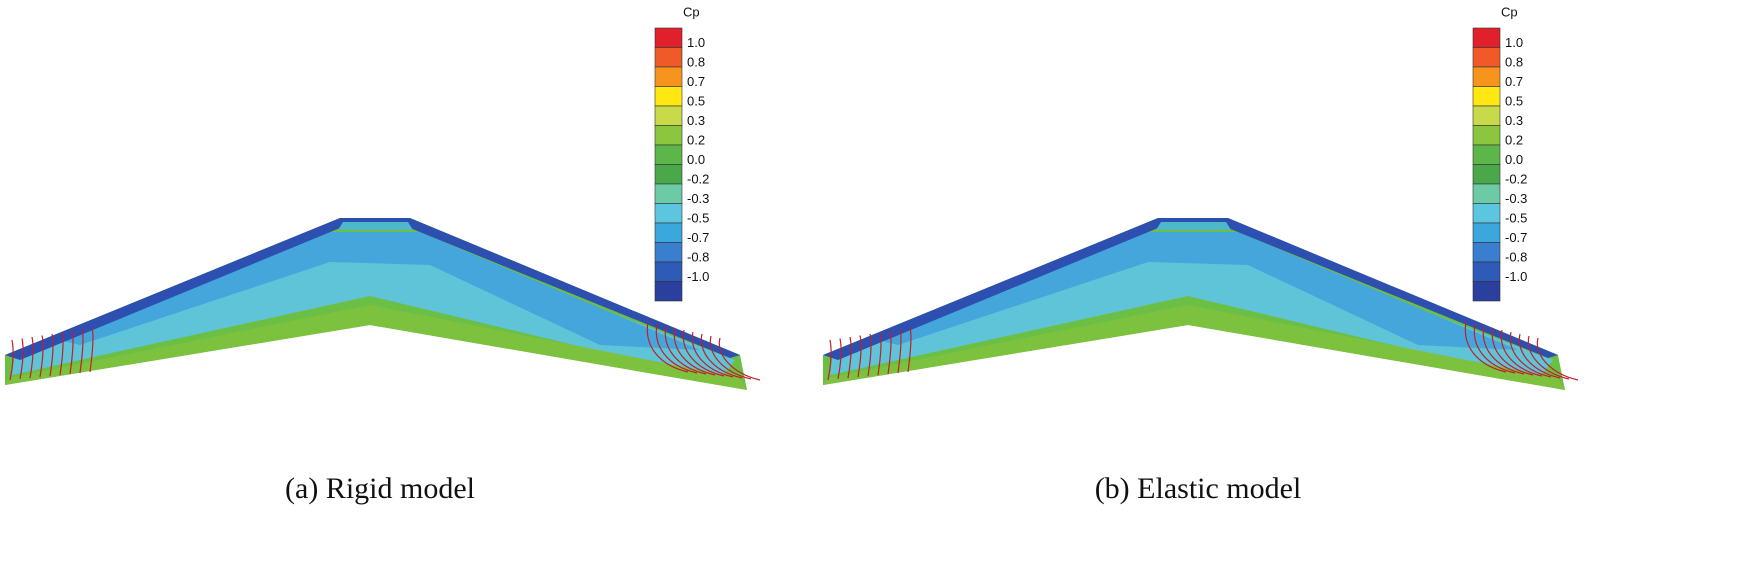 Image resolution: width=1755 pixels, height=566 pixels. Describe the element at coordinates (1516, 178) in the screenshot. I see `colorbar-label: -0.2` at that location.